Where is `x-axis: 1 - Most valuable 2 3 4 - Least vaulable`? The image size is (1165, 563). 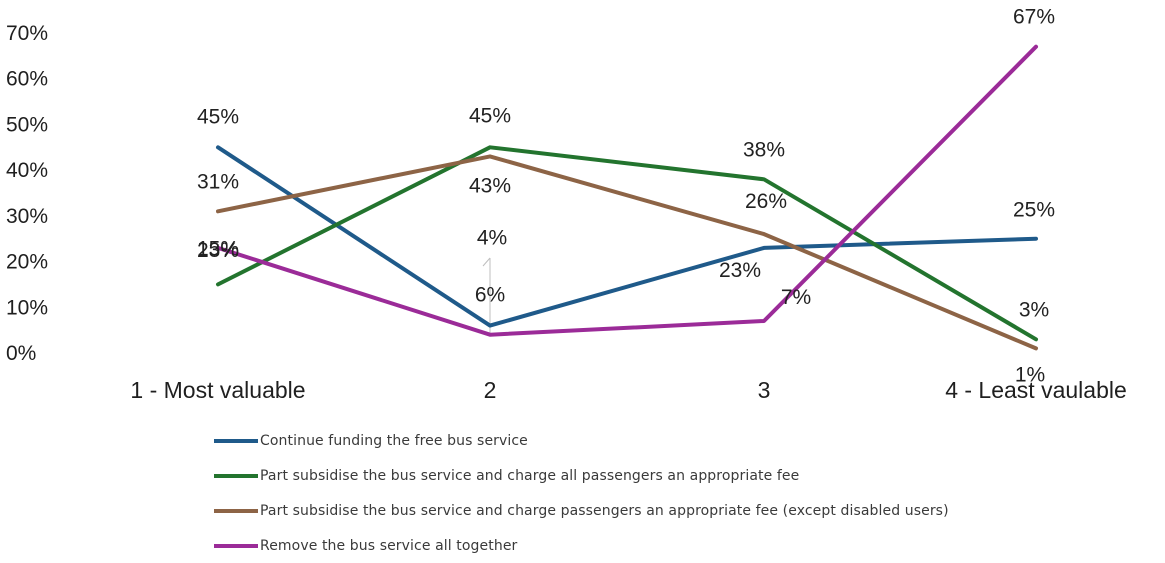
x-axis: 1 - Most valuable 2 3 4 - Least vaulable is located at coordinates (628, 390).